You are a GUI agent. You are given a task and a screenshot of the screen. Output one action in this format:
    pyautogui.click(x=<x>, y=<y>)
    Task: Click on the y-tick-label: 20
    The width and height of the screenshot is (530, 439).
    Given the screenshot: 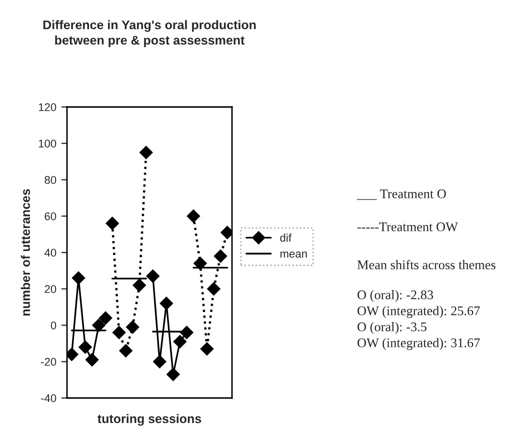 What is the action you would take?
    pyautogui.click(x=50, y=289)
    